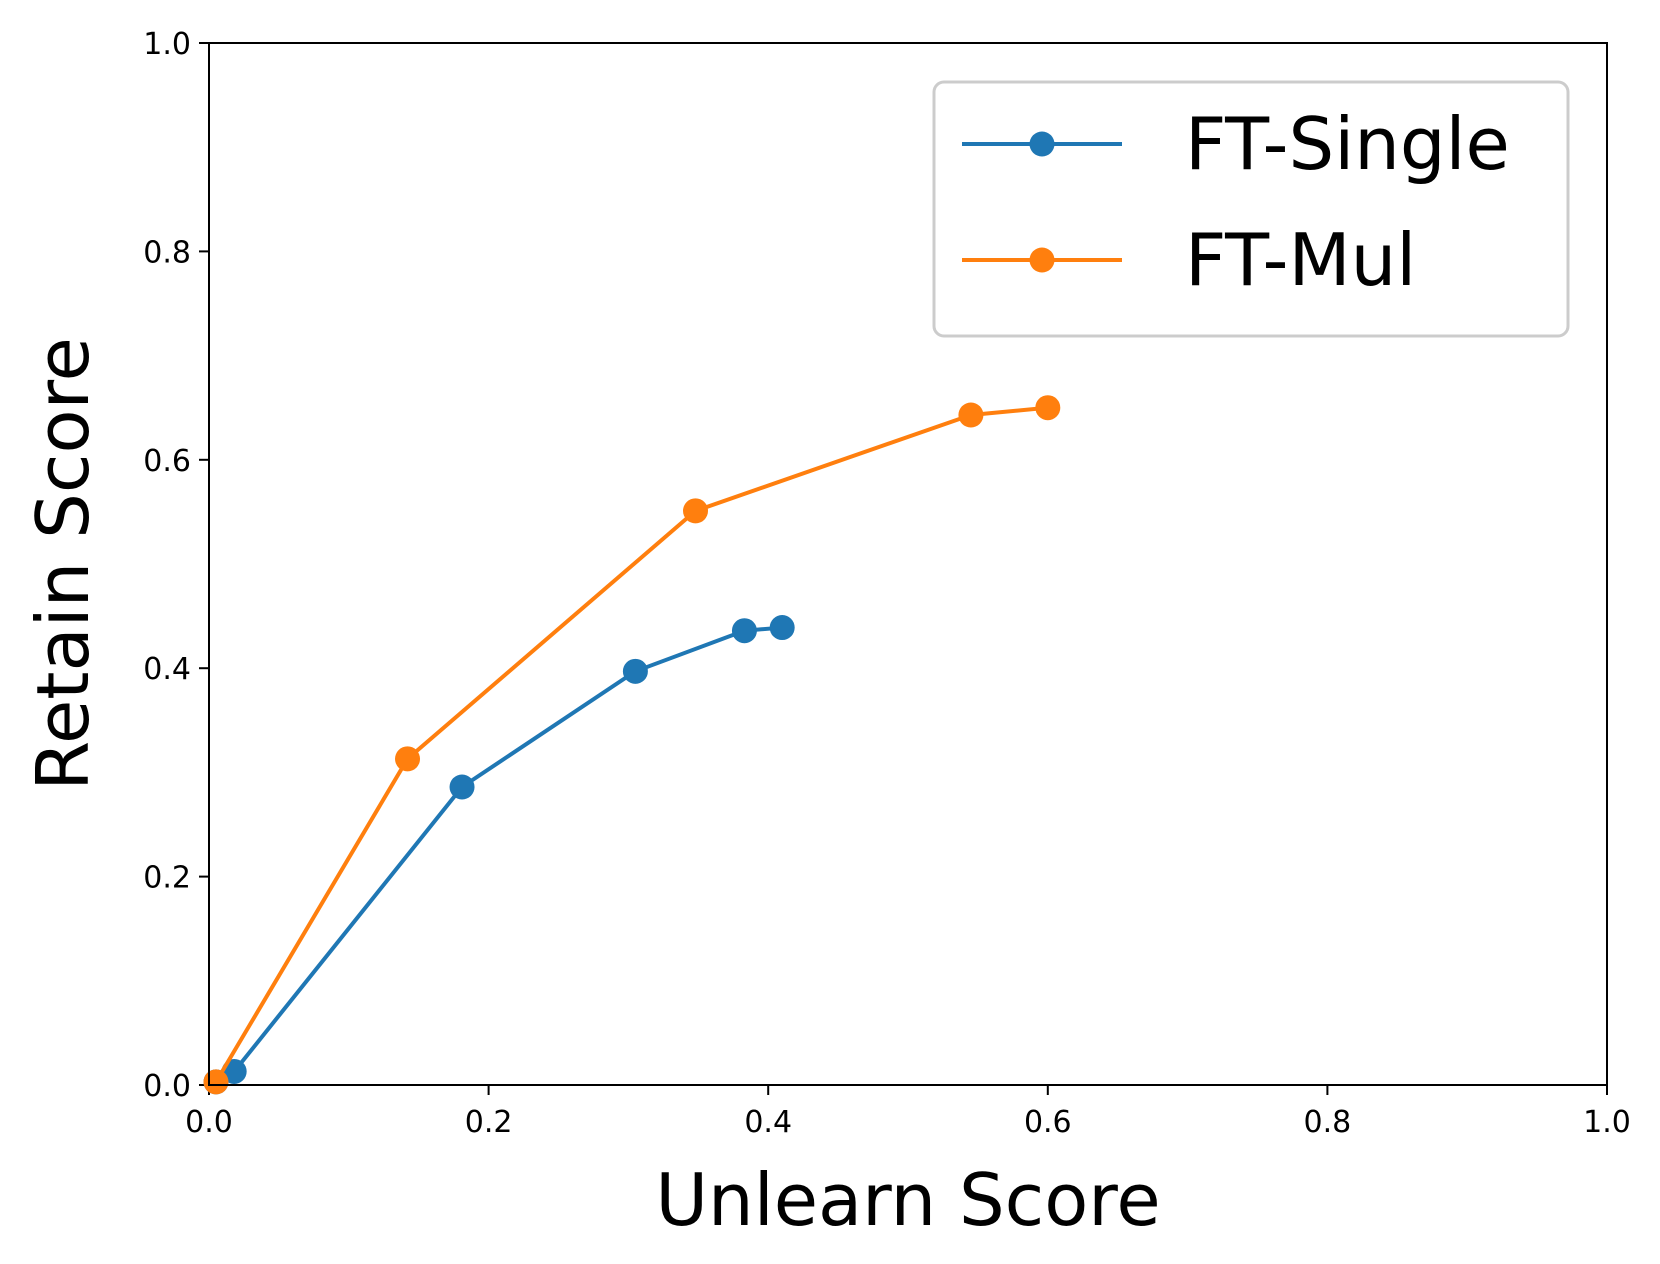 The image size is (1660, 1264). Describe the element at coordinates (167, 878) in the screenshot. I see `y-tick-label-1: 0.2` at that location.